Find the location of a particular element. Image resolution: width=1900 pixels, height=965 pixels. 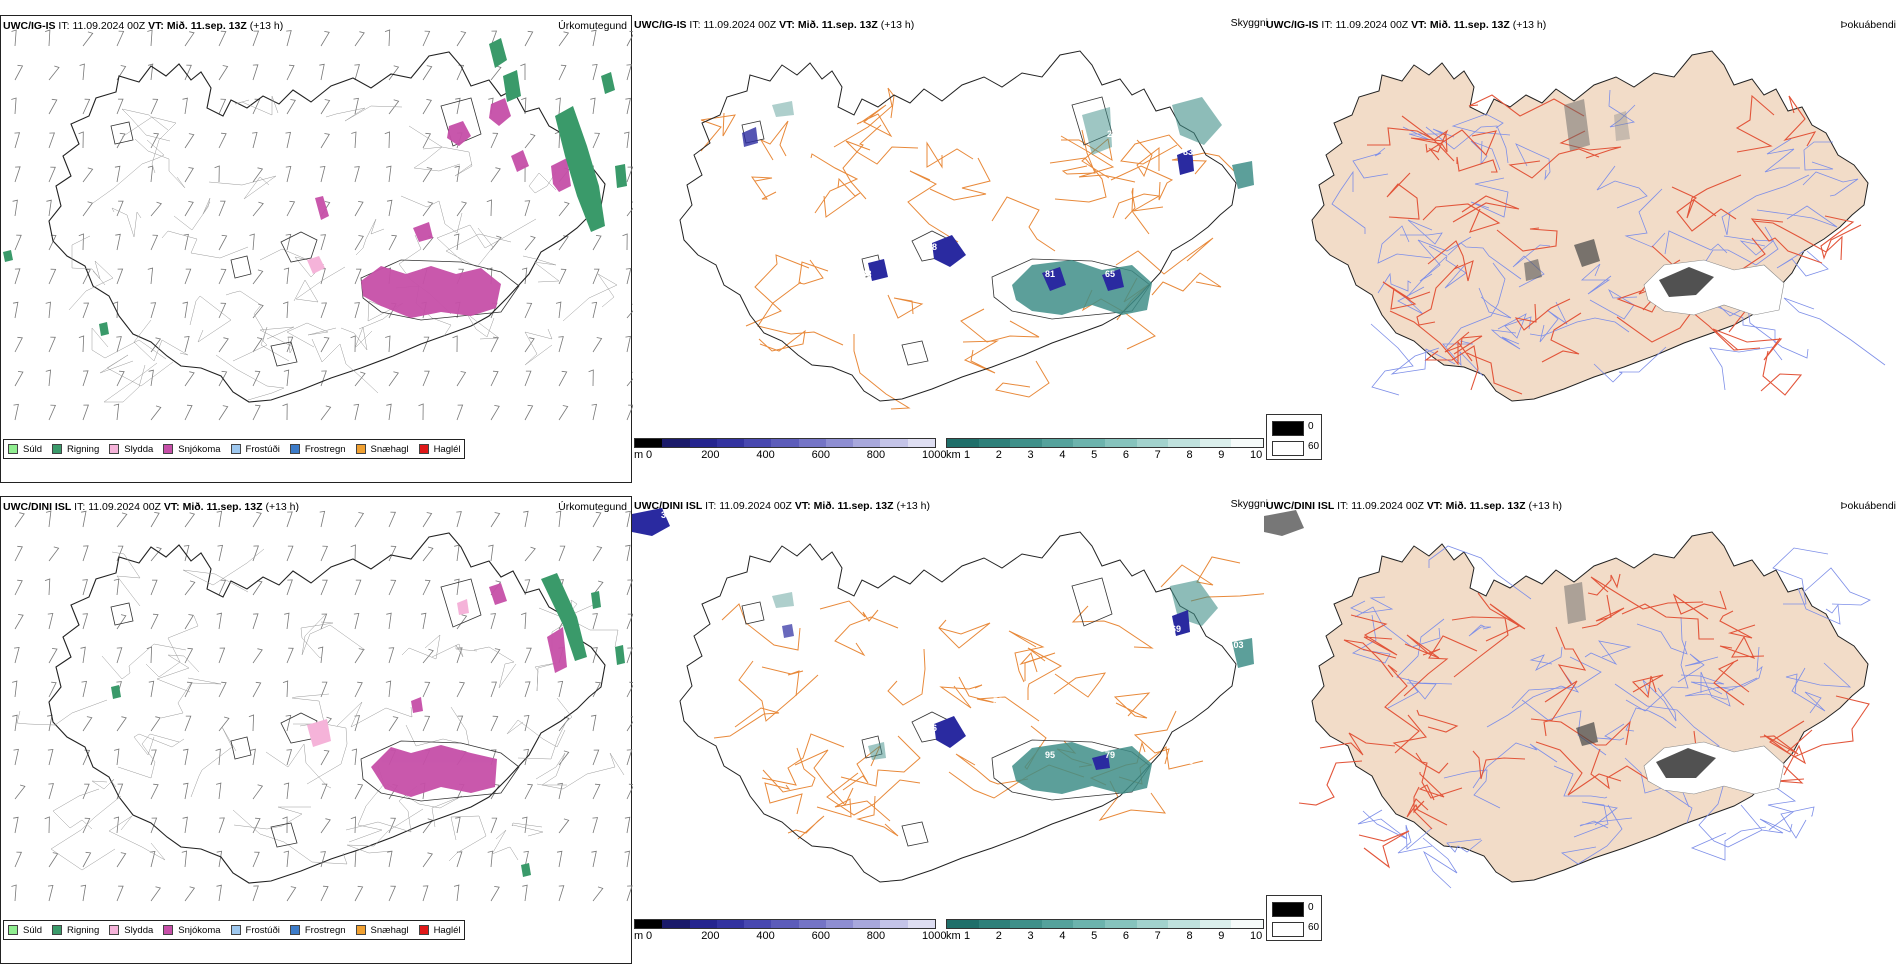

colorbar-tick: 3 is located at coordinates (1030, 455).